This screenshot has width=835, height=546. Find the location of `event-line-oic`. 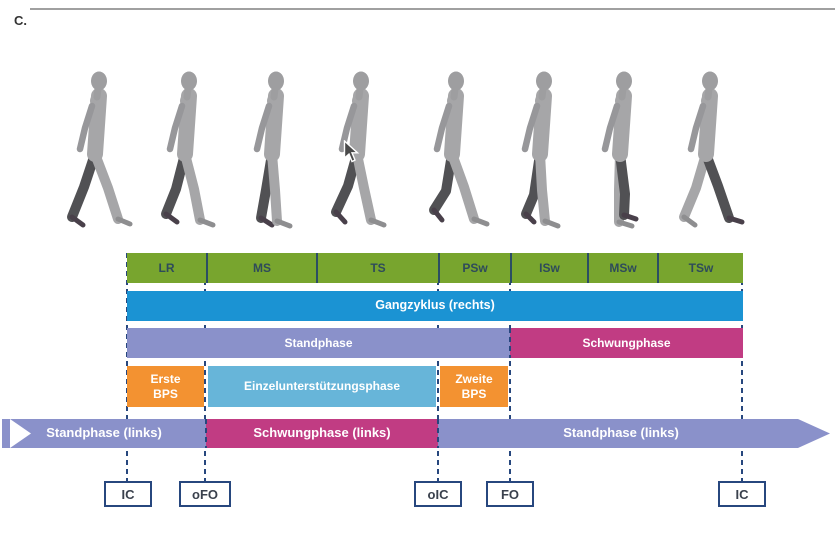

event-line-oic is located at coordinates (438, 367).